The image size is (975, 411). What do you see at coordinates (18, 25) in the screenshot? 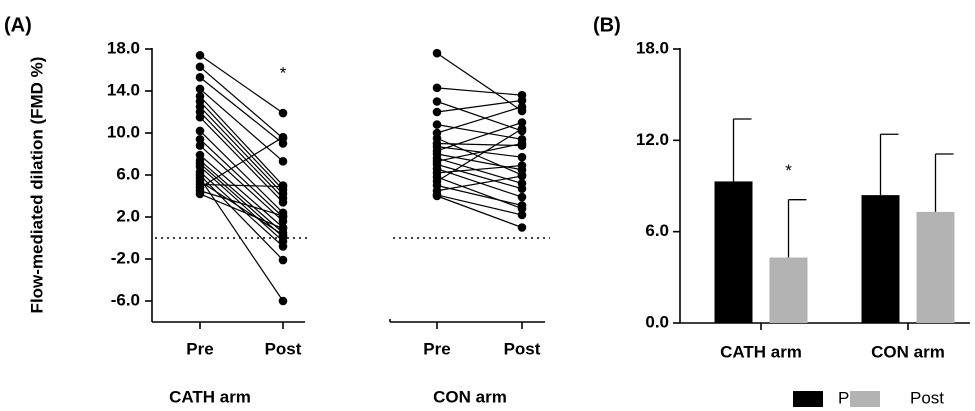
I see `panel-label: (A)` at bounding box center [18, 25].